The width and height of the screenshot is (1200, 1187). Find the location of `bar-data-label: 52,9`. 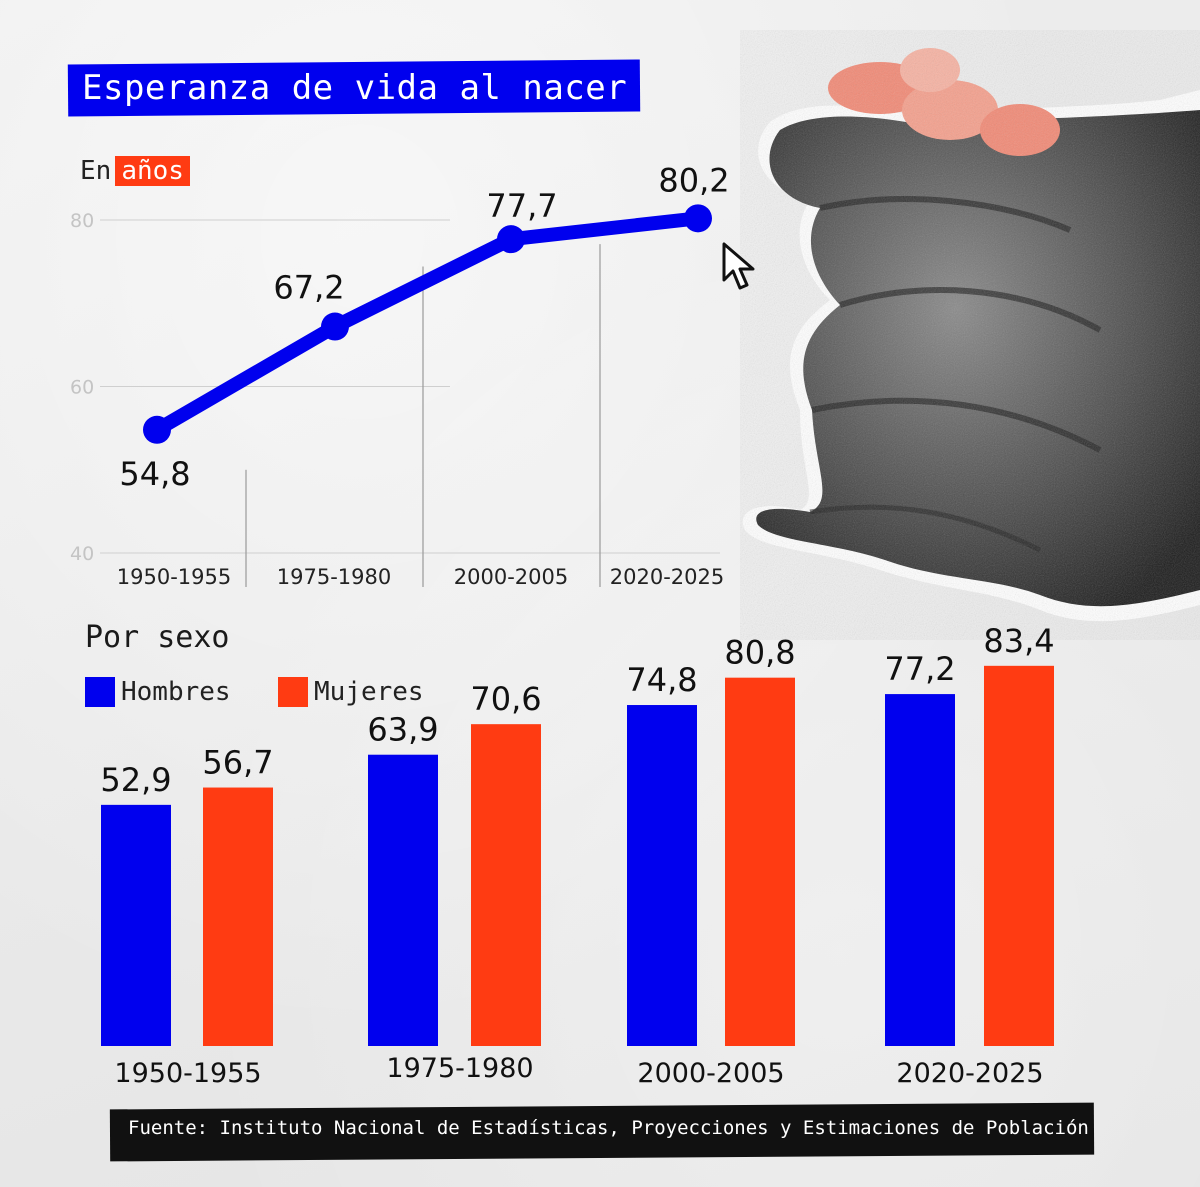

bar-data-label: 52,9 is located at coordinates (135, 780).